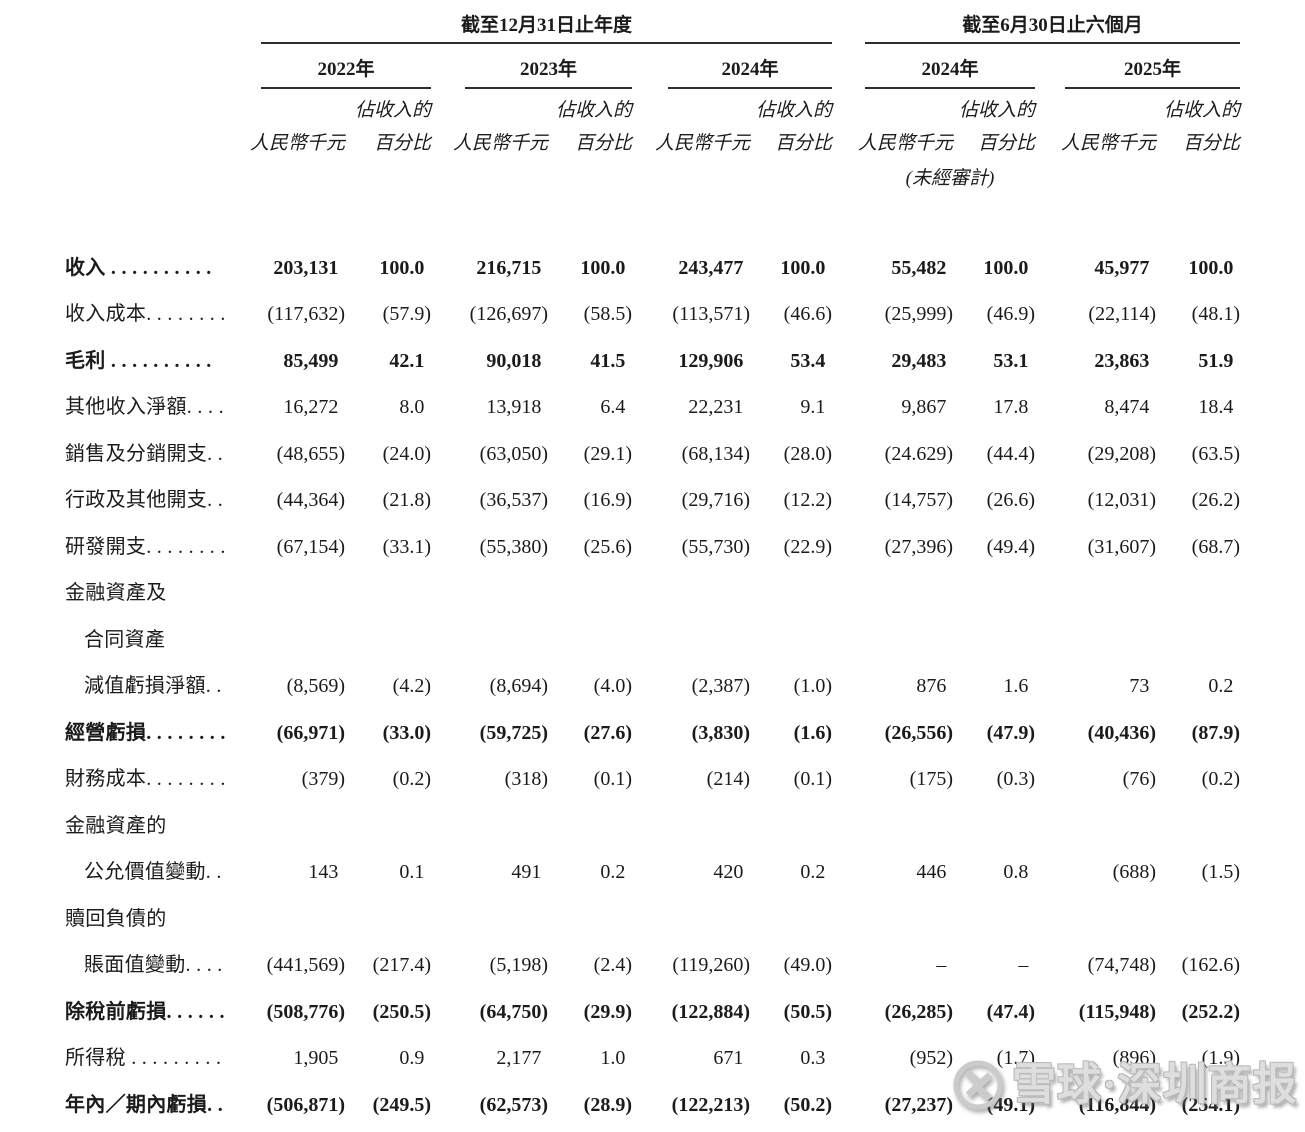  Describe the element at coordinates (793, 110) in the screenshot. I see `percent-label-line1: 佔收入的` at that location.